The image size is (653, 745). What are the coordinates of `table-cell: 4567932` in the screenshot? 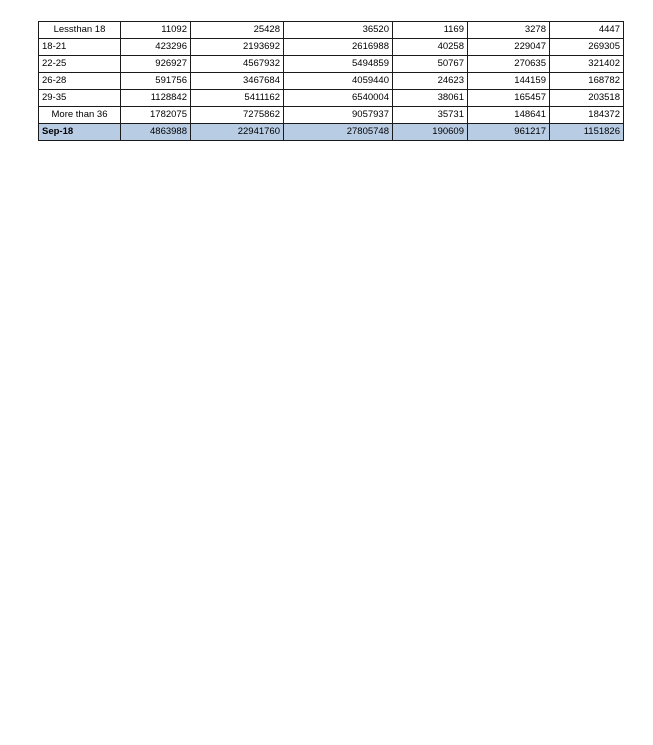 It's located at (237, 64).